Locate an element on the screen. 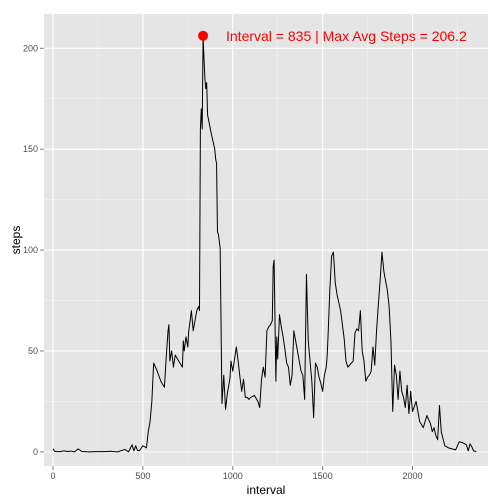 This screenshot has width=504, height=504. x-tick-label: 500 is located at coordinates (142, 476).